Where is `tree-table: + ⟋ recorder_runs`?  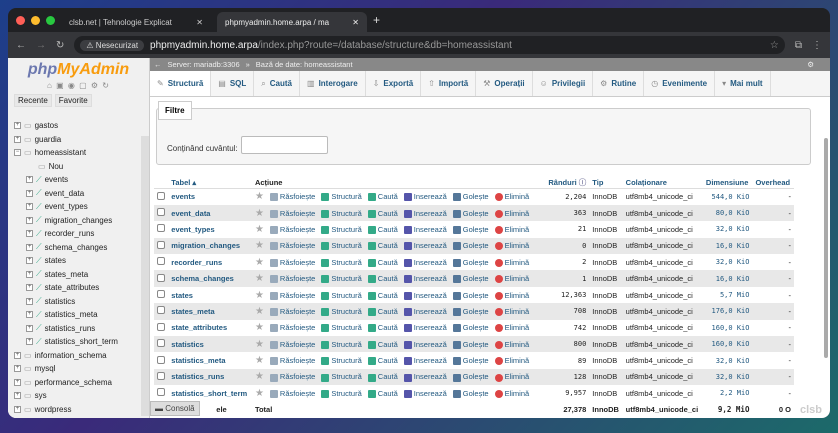 tree-table: + ⟋ recorder_runs is located at coordinates (60, 233).